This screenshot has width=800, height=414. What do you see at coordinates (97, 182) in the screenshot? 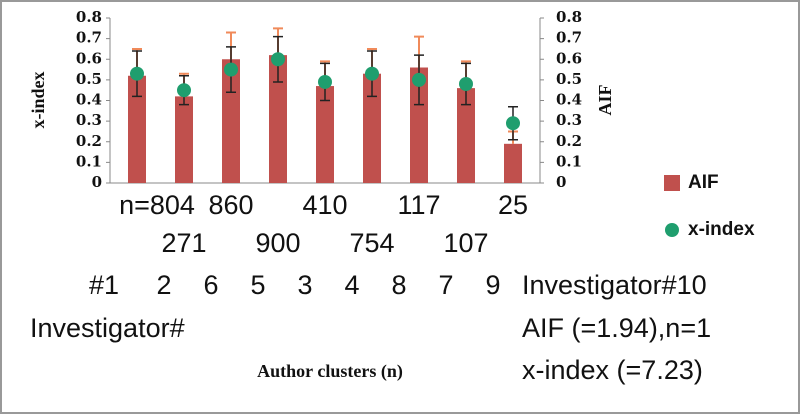
I see `y-tick-label: 0` at bounding box center [97, 182].